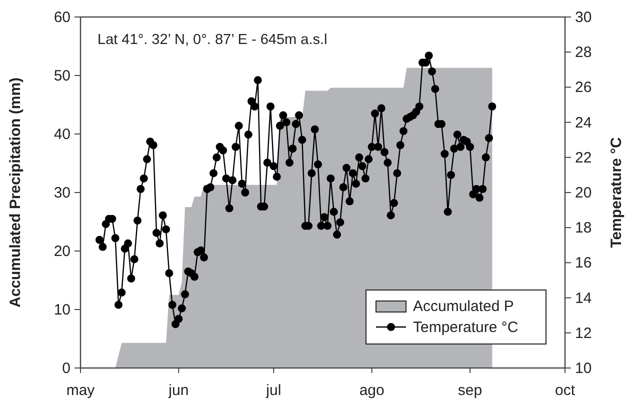 Image resolution: width=637 pixels, height=401 pixels. What do you see at coordinates (178, 390) in the screenshot?
I see `x-tick-label: jun` at bounding box center [178, 390].